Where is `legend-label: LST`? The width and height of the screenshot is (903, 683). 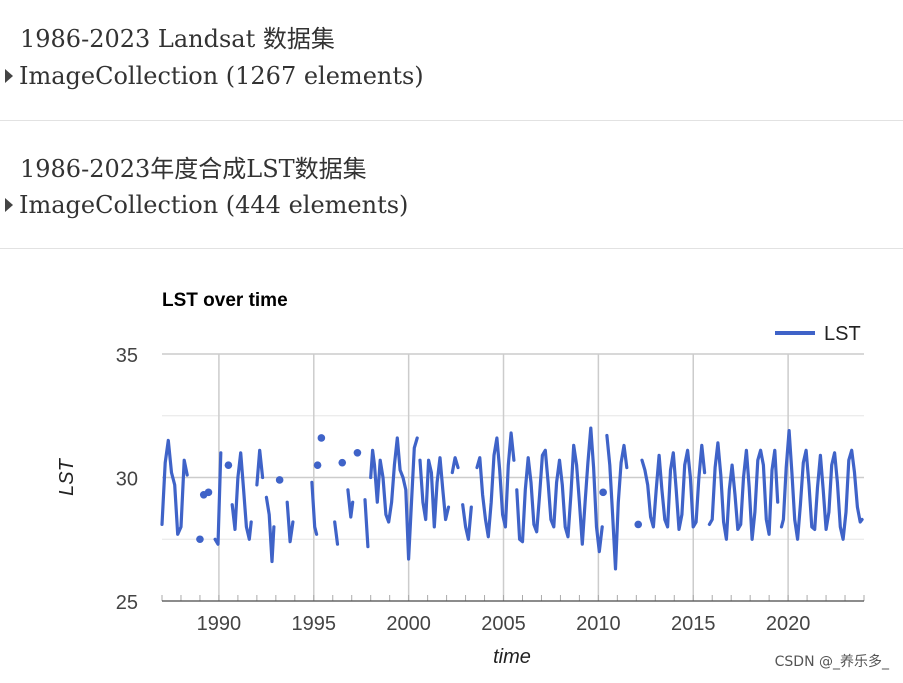 legend-label: LST is located at coordinates (842, 334).